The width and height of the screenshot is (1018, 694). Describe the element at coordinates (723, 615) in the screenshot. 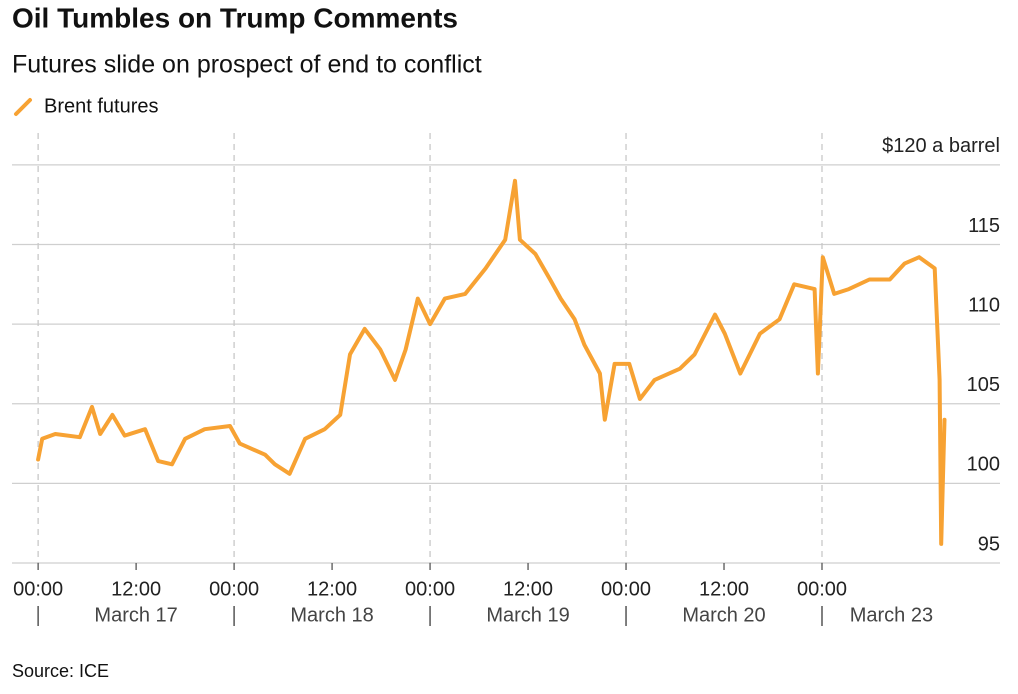

I see `day-label: March 20` at that location.